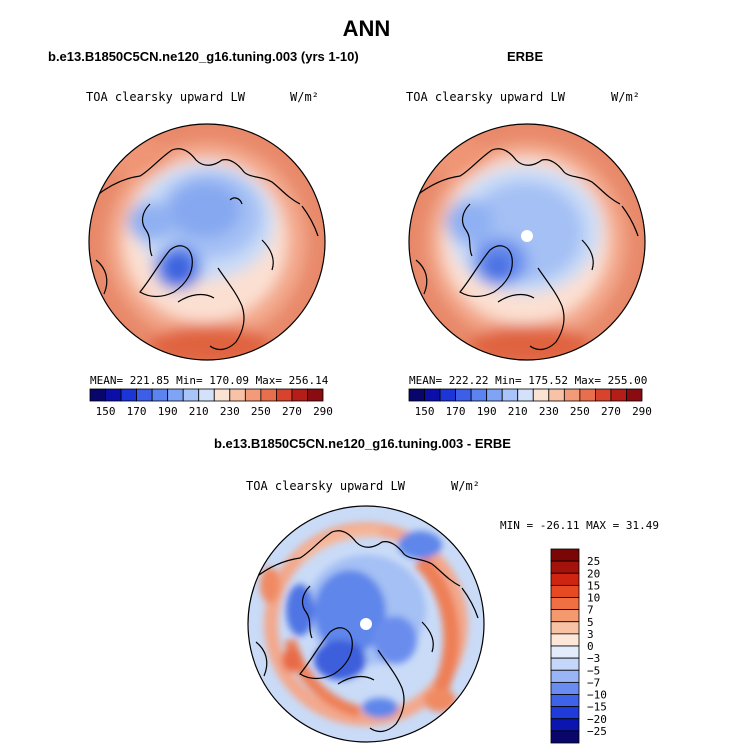 The image size is (733, 751). Describe the element at coordinates (579, 525) in the screenshot. I see `panel-3-stats: MIN = -26.11 MAX = 31.49` at that location.